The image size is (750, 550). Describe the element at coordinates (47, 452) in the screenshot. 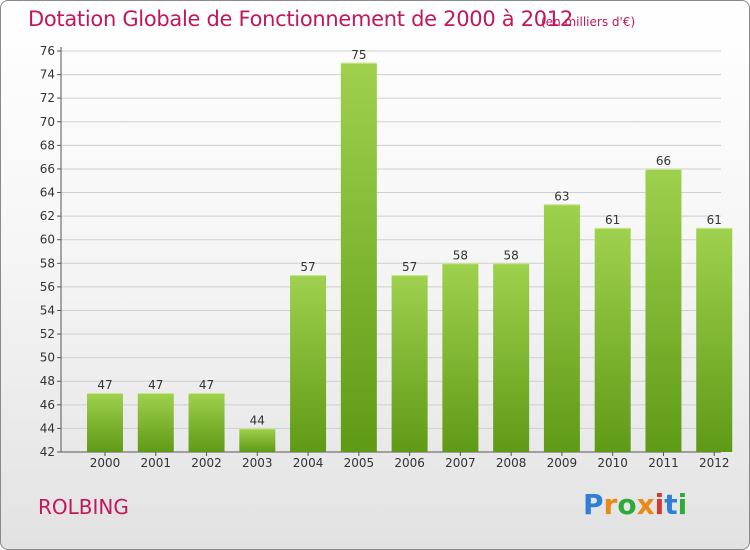

I see `y-tick-label: 42` at that location.